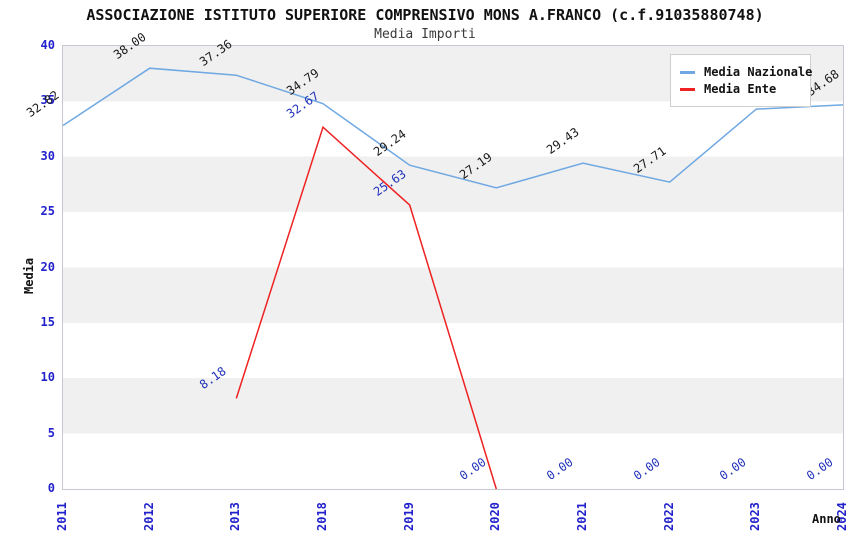 Image resolution: width=850 pixels, height=550 pixels. Describe the element at coordinates (47, 266) in the screenshot. I see `y-tick-label: 20` at that location.